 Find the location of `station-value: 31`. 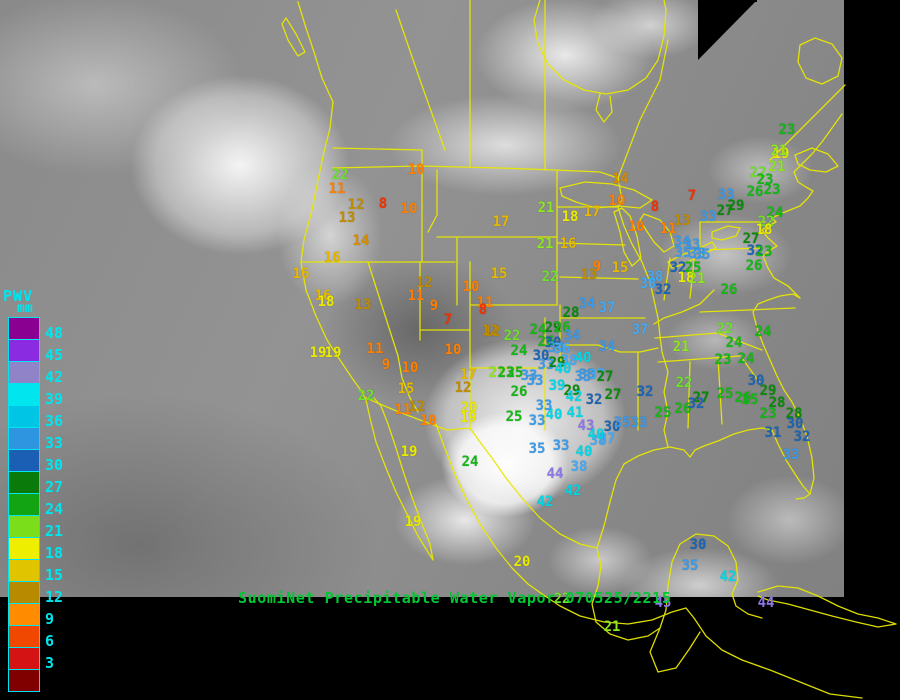

station-value: 31 is located at coordinates (773, 433).